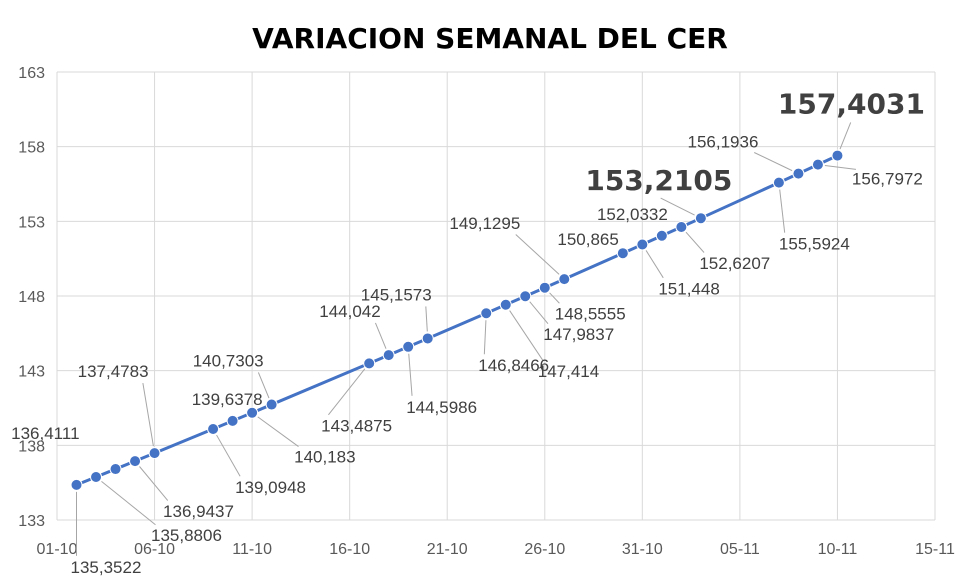  I want to click on data-label: 145,1573, so click(396, 294).